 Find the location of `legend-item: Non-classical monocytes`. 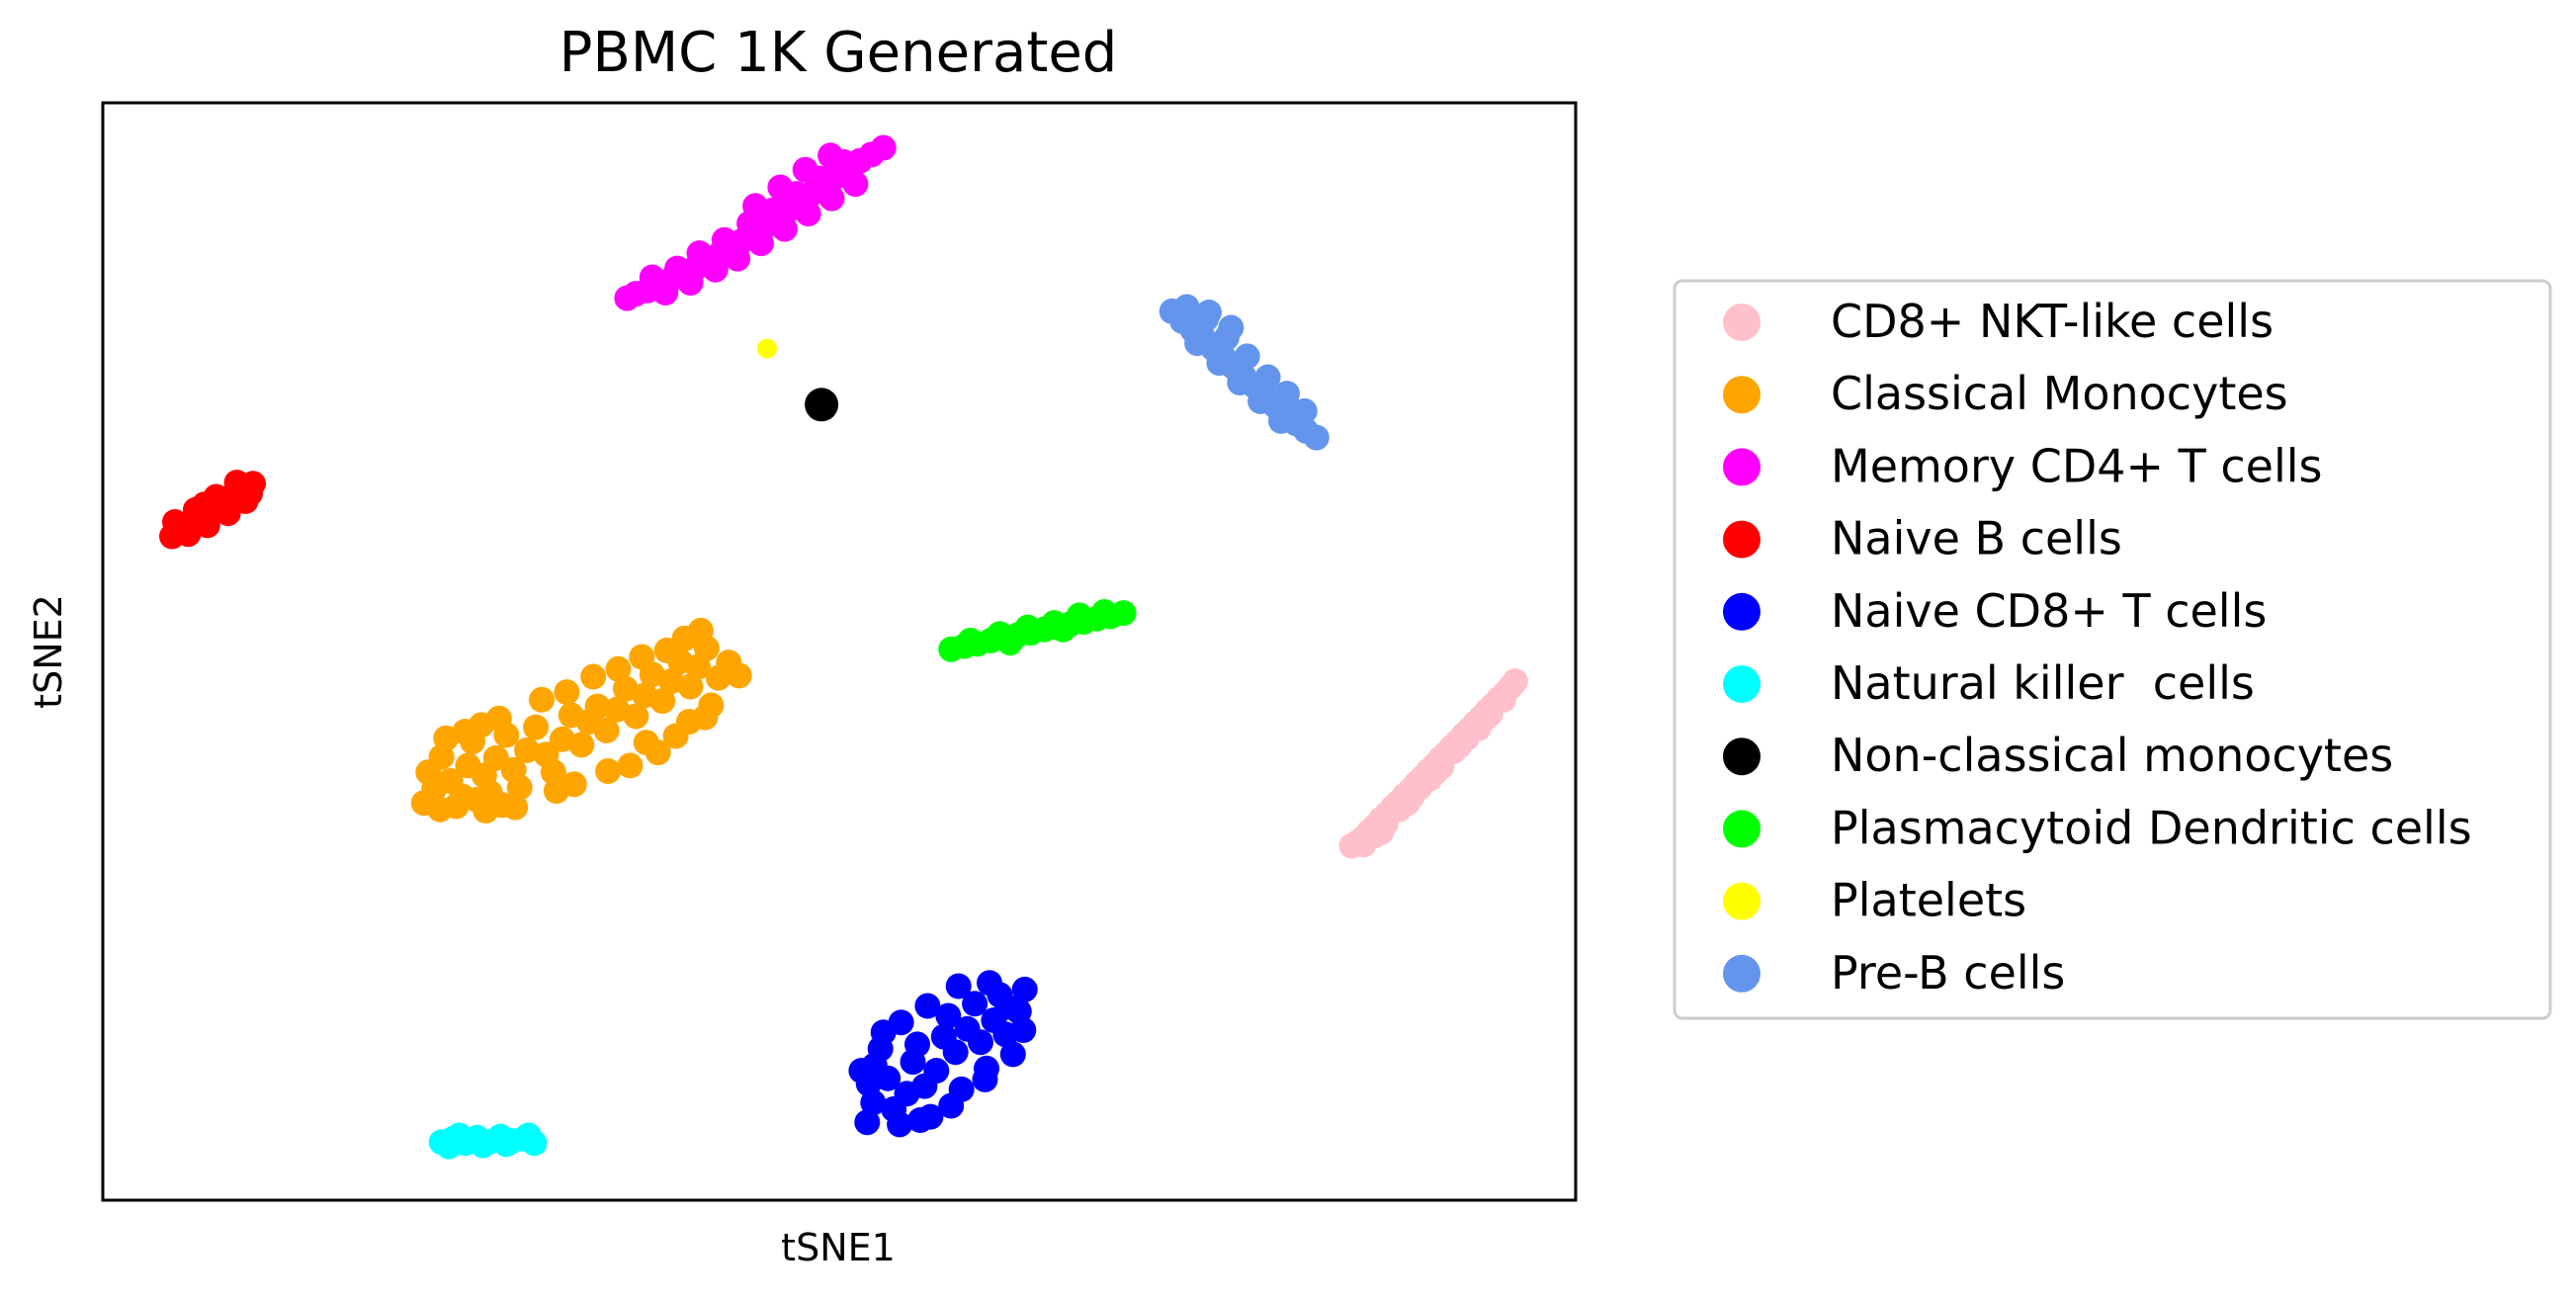

legend-item: Non-classical monocytes is located at coordinates (2058, 755).